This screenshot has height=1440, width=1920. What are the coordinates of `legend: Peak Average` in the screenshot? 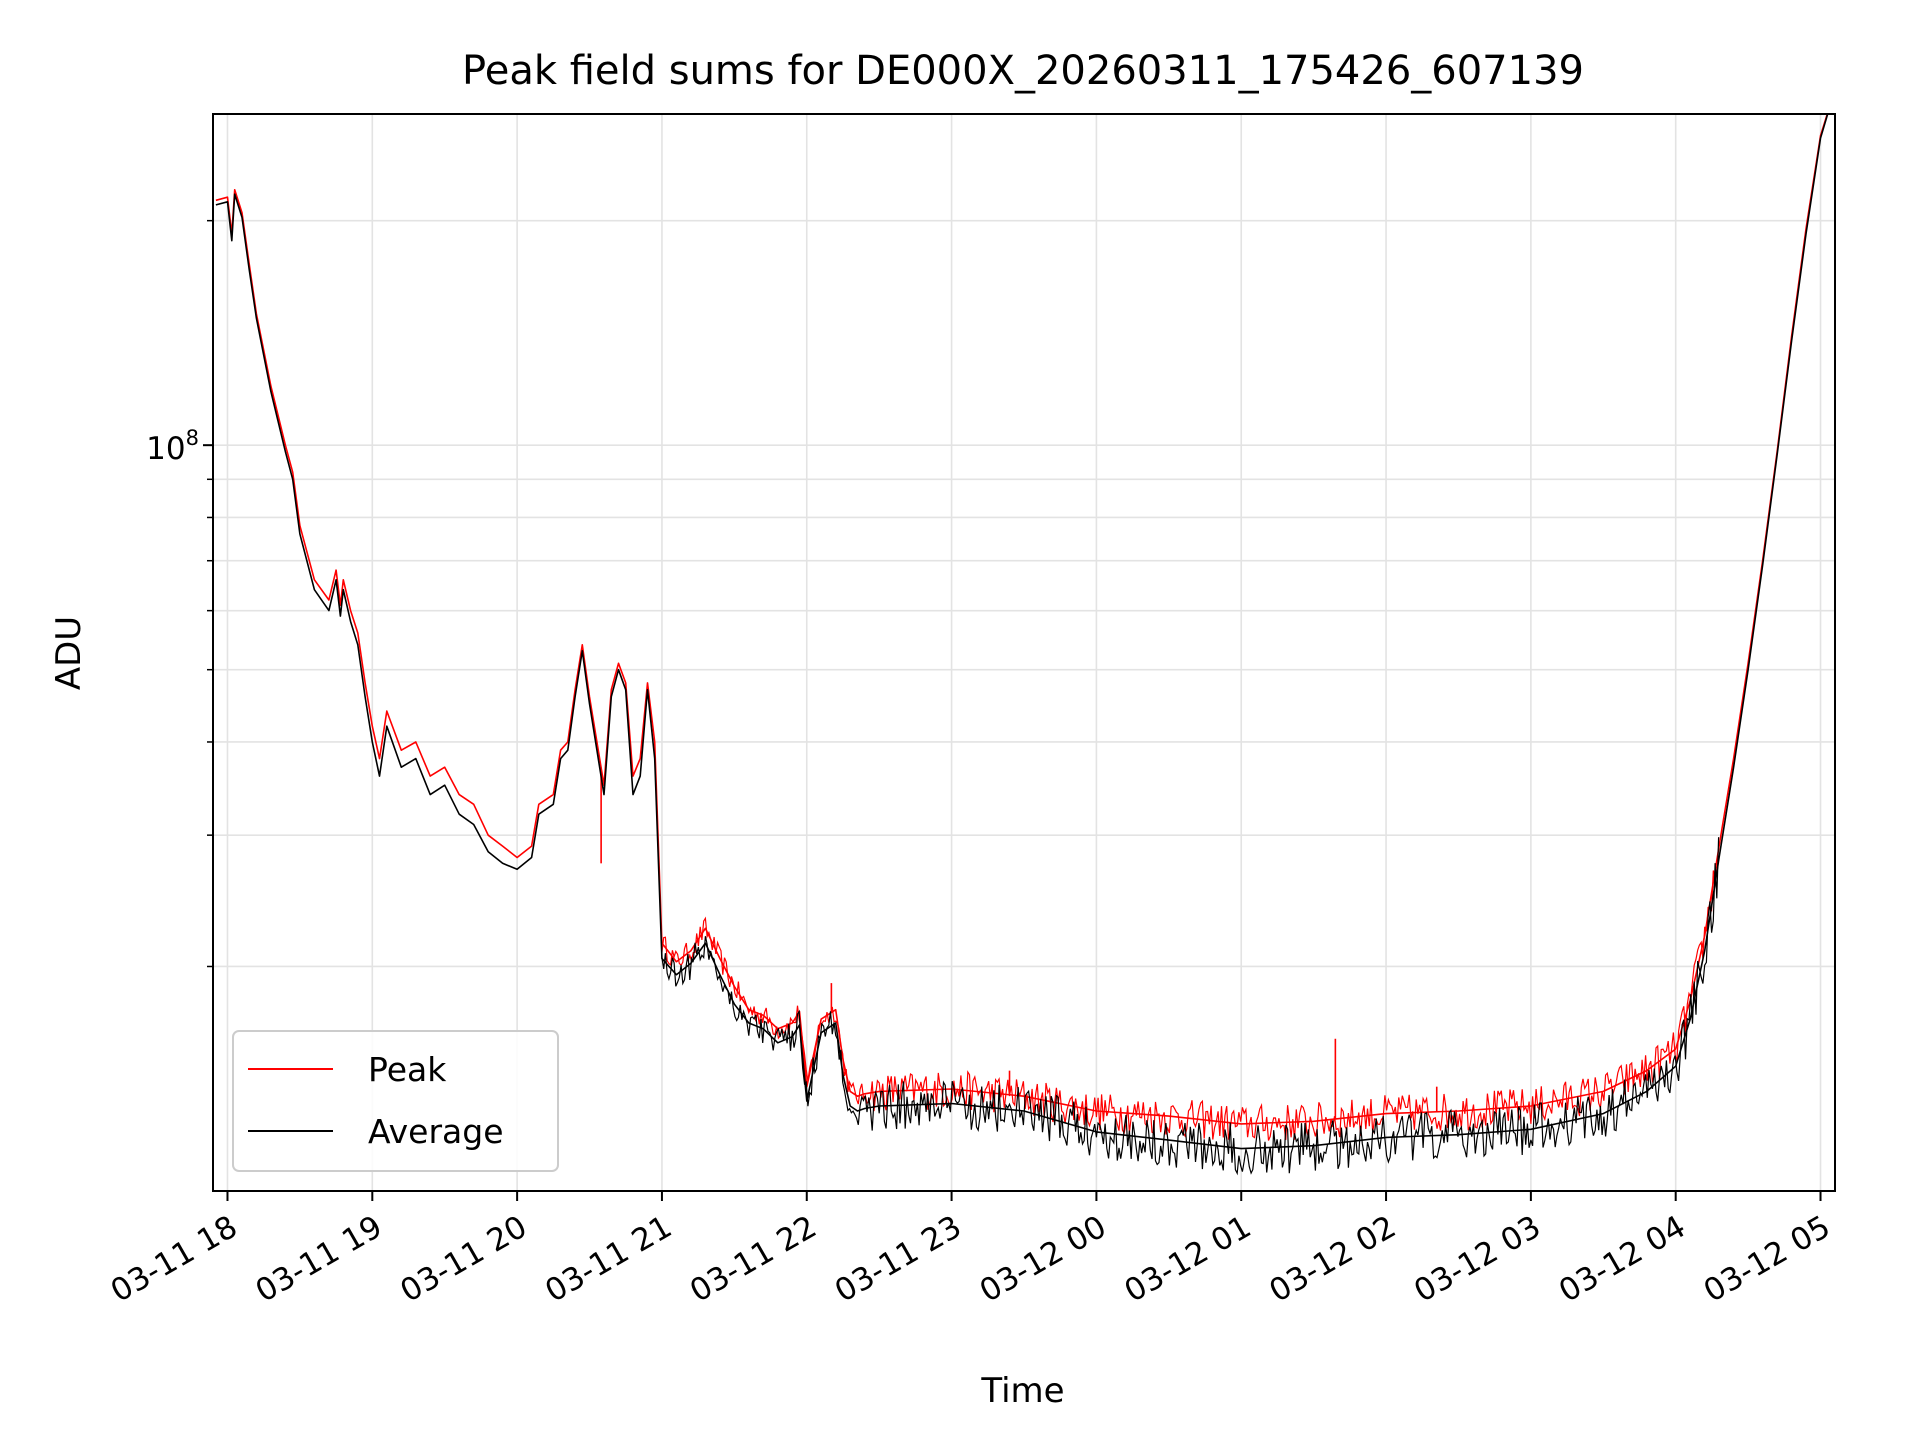 It's located at (395, 1101).